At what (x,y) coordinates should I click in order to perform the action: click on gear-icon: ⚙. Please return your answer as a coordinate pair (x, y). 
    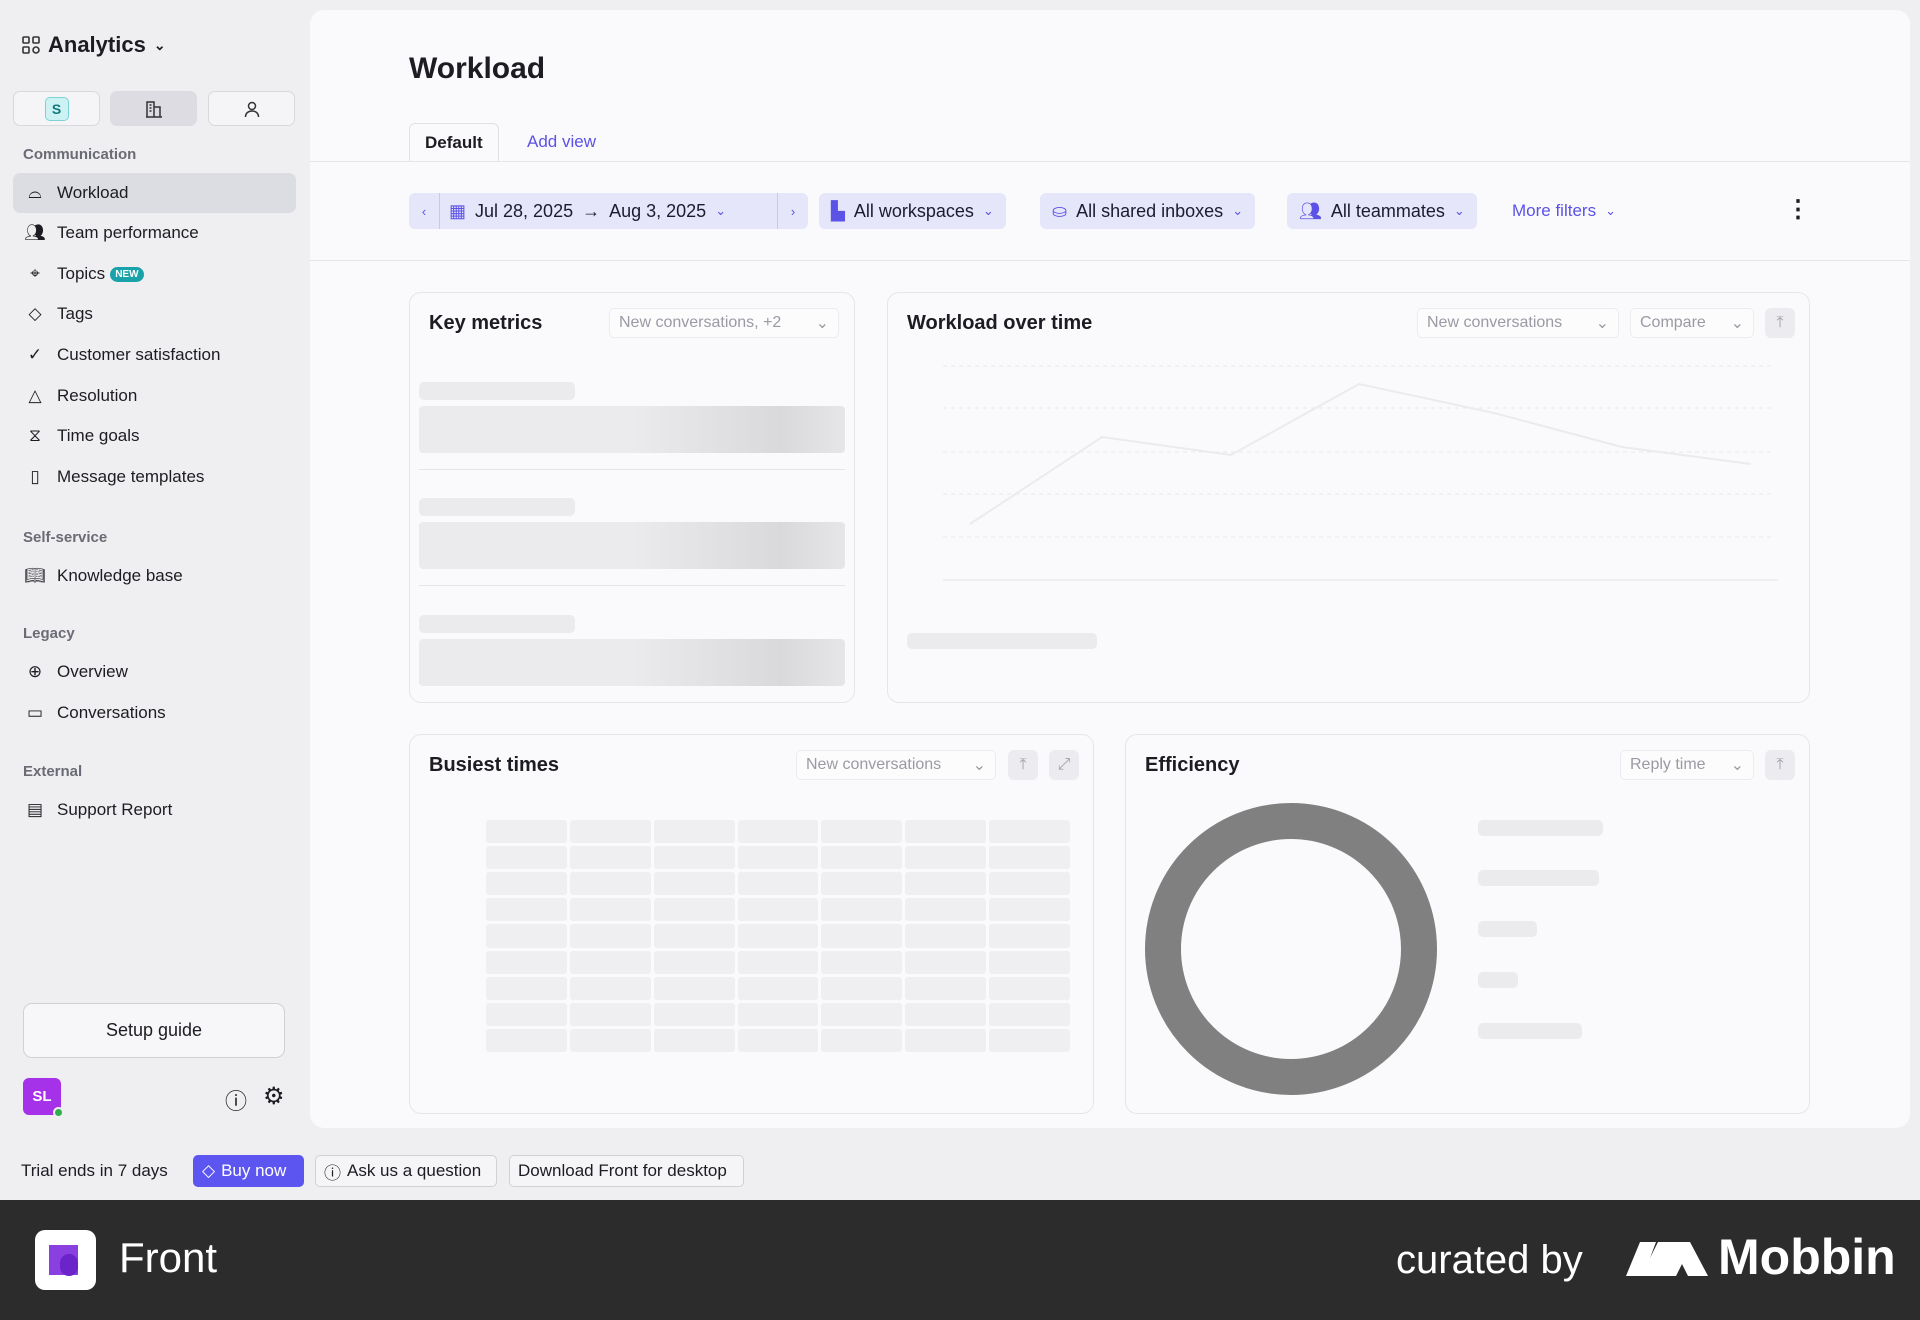
    Looking at the image, I should click on (274, 1096).